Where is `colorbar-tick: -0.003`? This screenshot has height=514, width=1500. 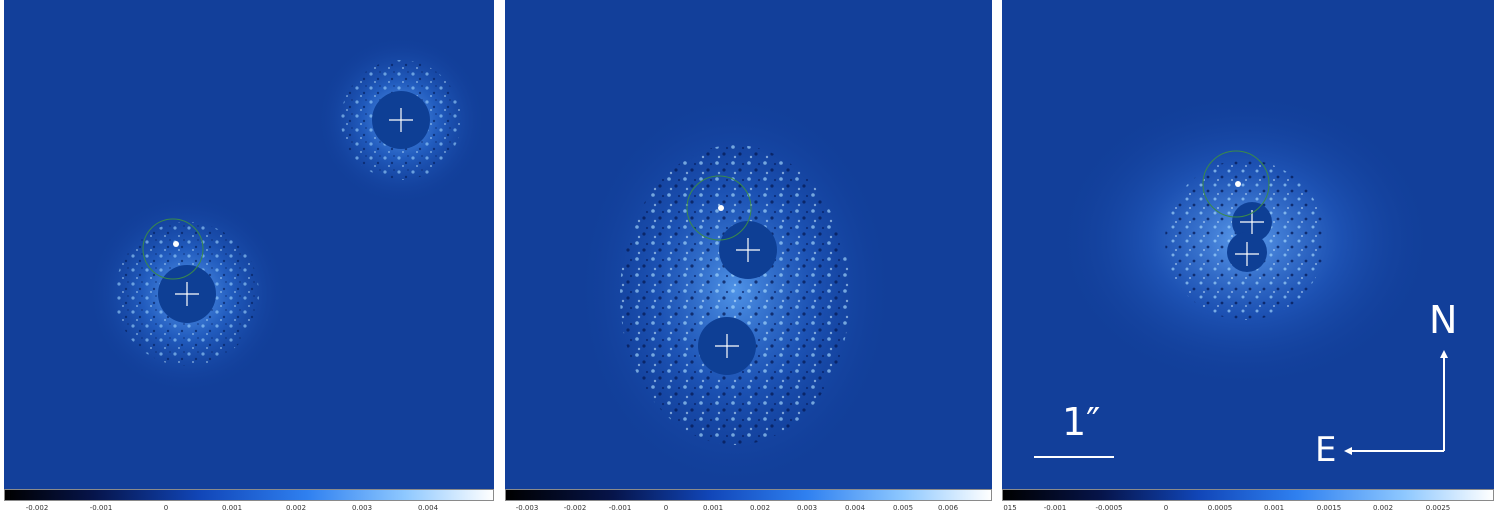 colorbar-tick: -0.003 is located at coordinates (527, 508).